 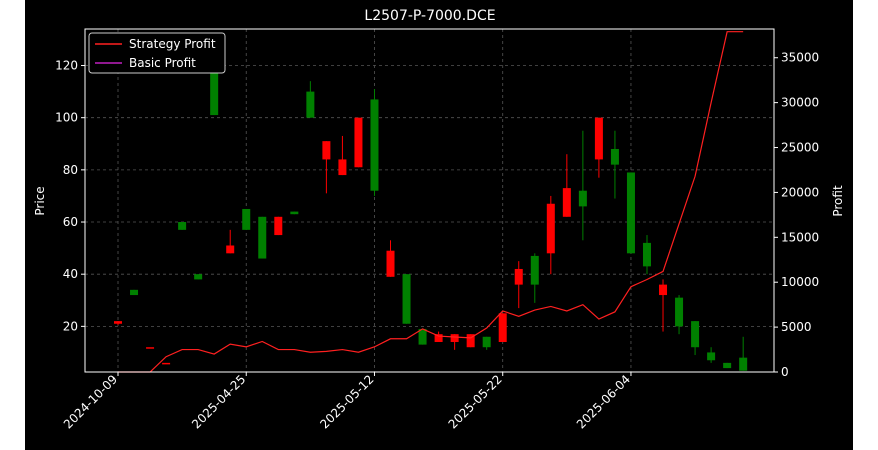 I want to click on y-left-tick-label: 100, so click(x=66, y=118).